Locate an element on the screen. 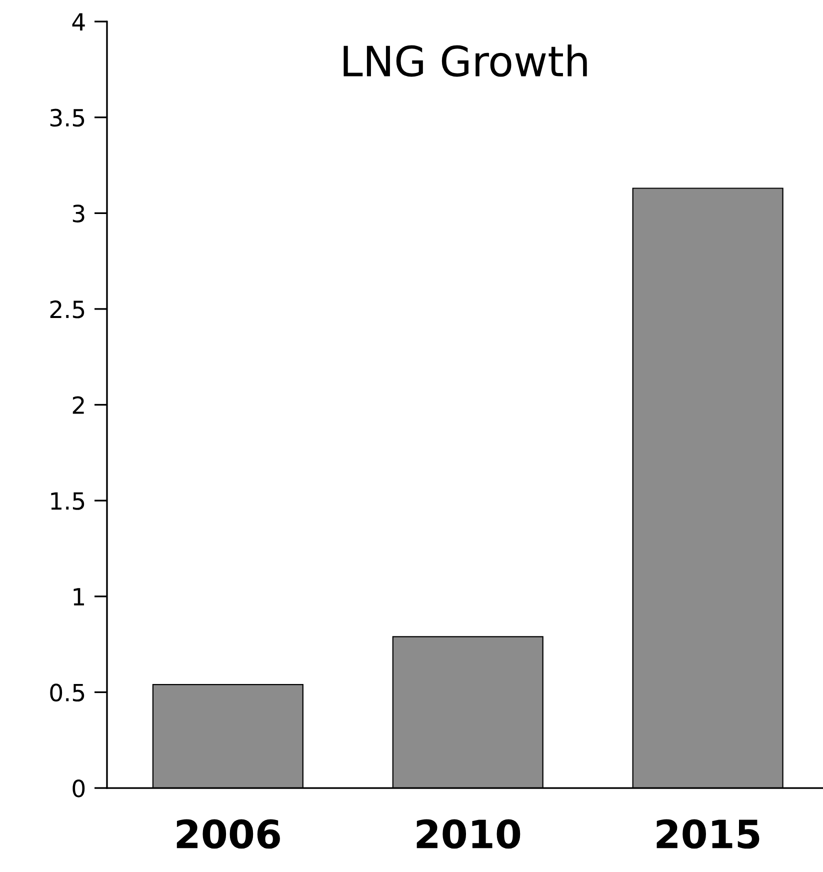 Image resolution: width=823 pixels, height=872 pixels. y-tick-label: 2.5 is located at coordinates (67, 309).